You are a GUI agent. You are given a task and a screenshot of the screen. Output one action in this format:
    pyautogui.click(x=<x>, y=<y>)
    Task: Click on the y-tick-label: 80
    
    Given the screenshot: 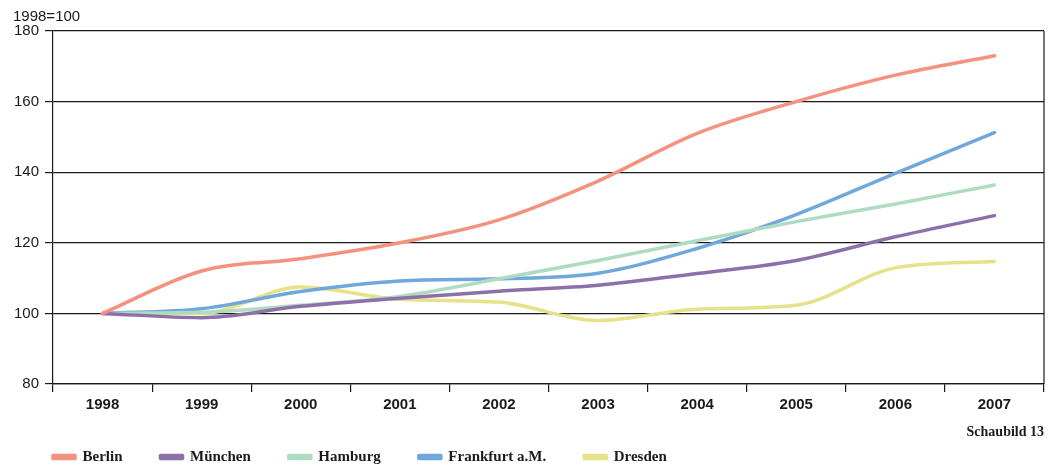 What is the action you would take?
    pyautogui.click(x=30, y=383)
    